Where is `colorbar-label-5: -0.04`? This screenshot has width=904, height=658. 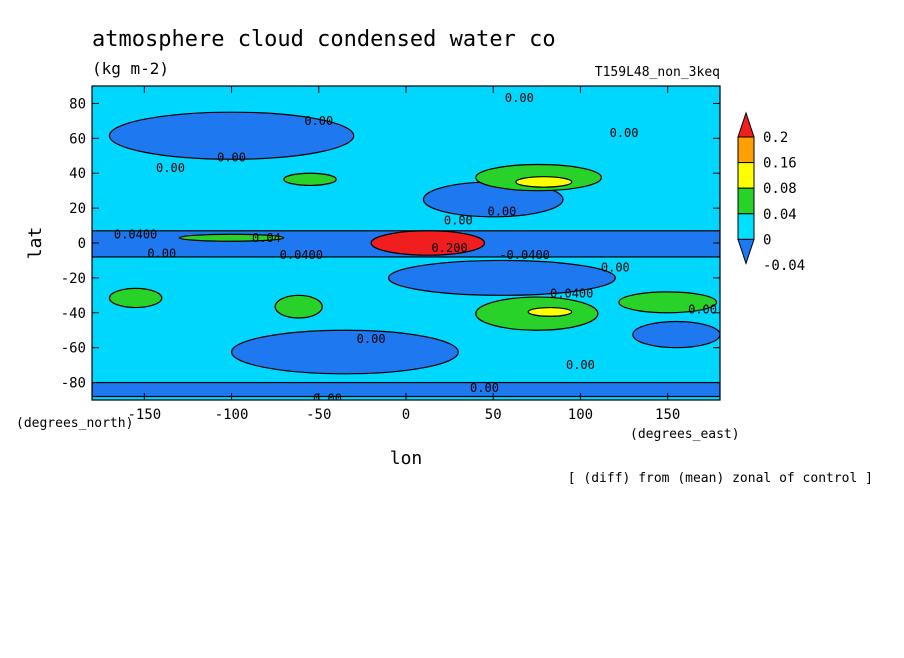
colorbar-label-5: -0.04 is located at coordinates (784, 266).